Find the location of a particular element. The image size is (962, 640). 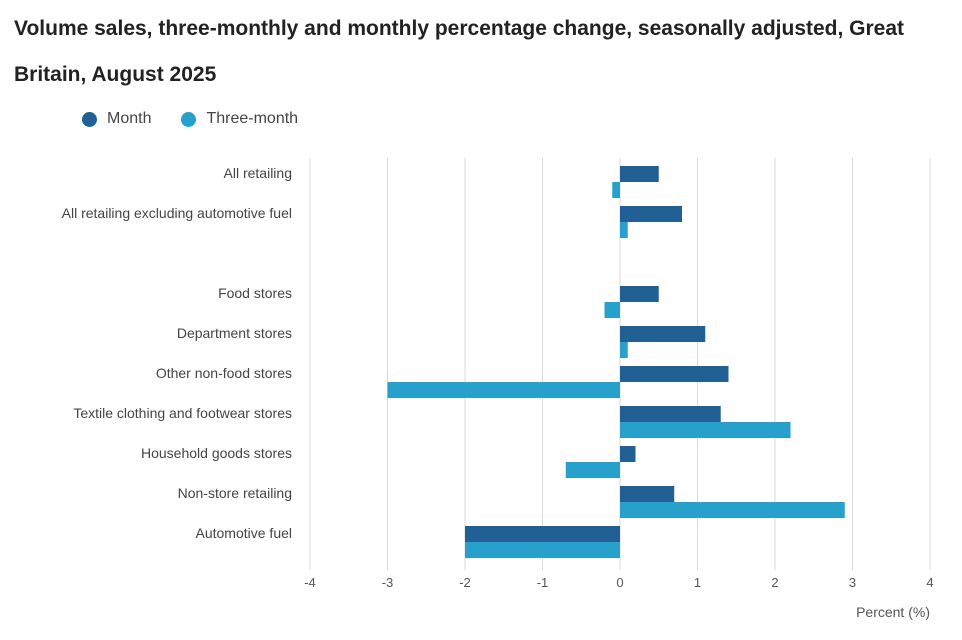

x-tick-label: 0 is located at coordinates (619, 582).